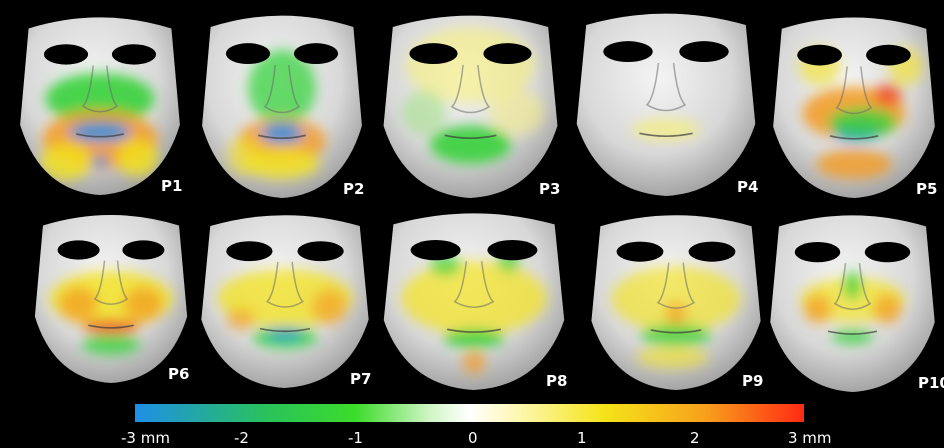 The image size is (944, 448). I want to click on face-surface, so click(666, 104).